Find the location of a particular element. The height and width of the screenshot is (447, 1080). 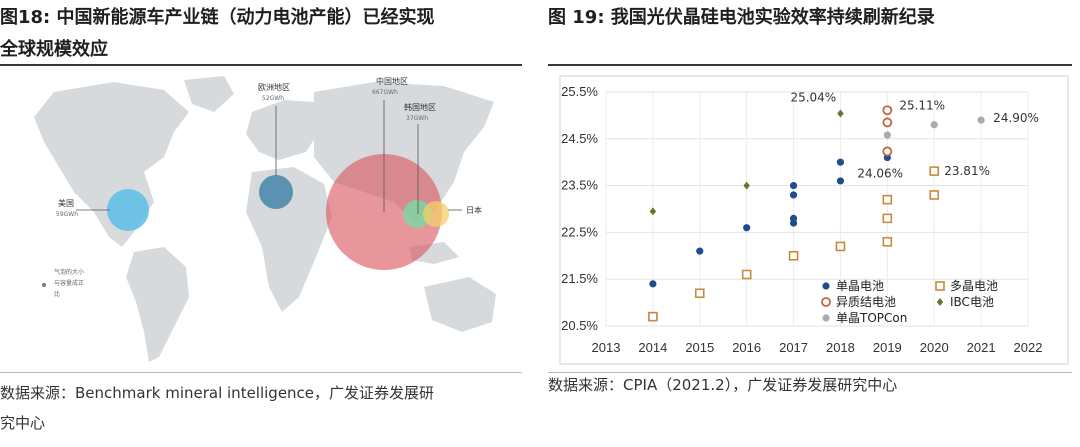

usa-value: 59GWh is located at coordinates (67, 214).